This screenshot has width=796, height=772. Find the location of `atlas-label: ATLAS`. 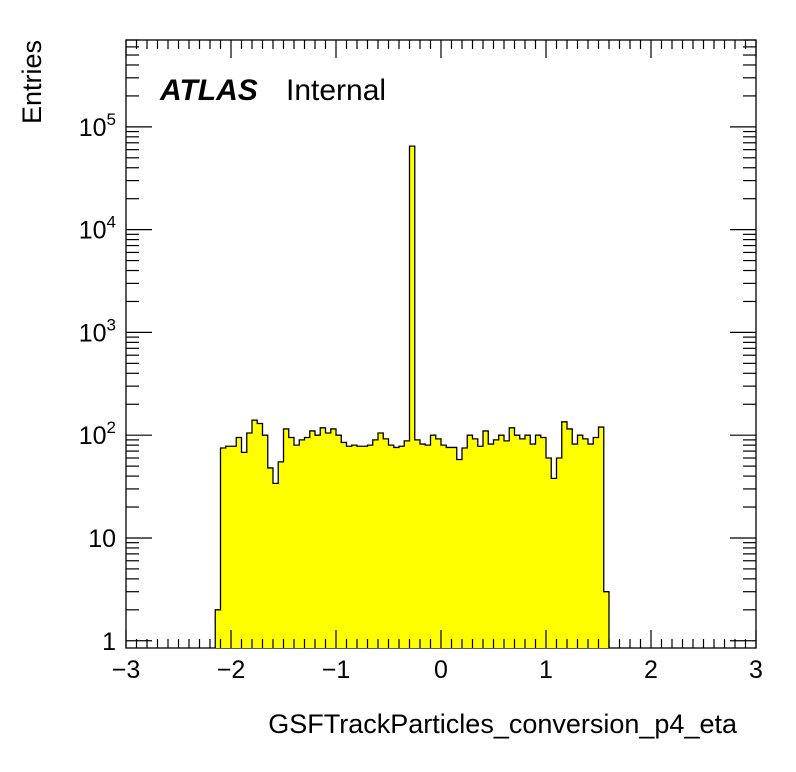

atlas-label: ATLAS is located at coordinates (208, 90).